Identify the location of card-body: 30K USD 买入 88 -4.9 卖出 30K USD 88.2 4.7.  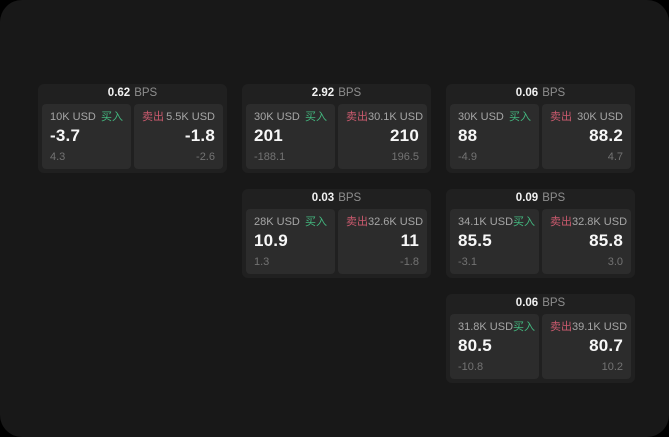
(540, 136).